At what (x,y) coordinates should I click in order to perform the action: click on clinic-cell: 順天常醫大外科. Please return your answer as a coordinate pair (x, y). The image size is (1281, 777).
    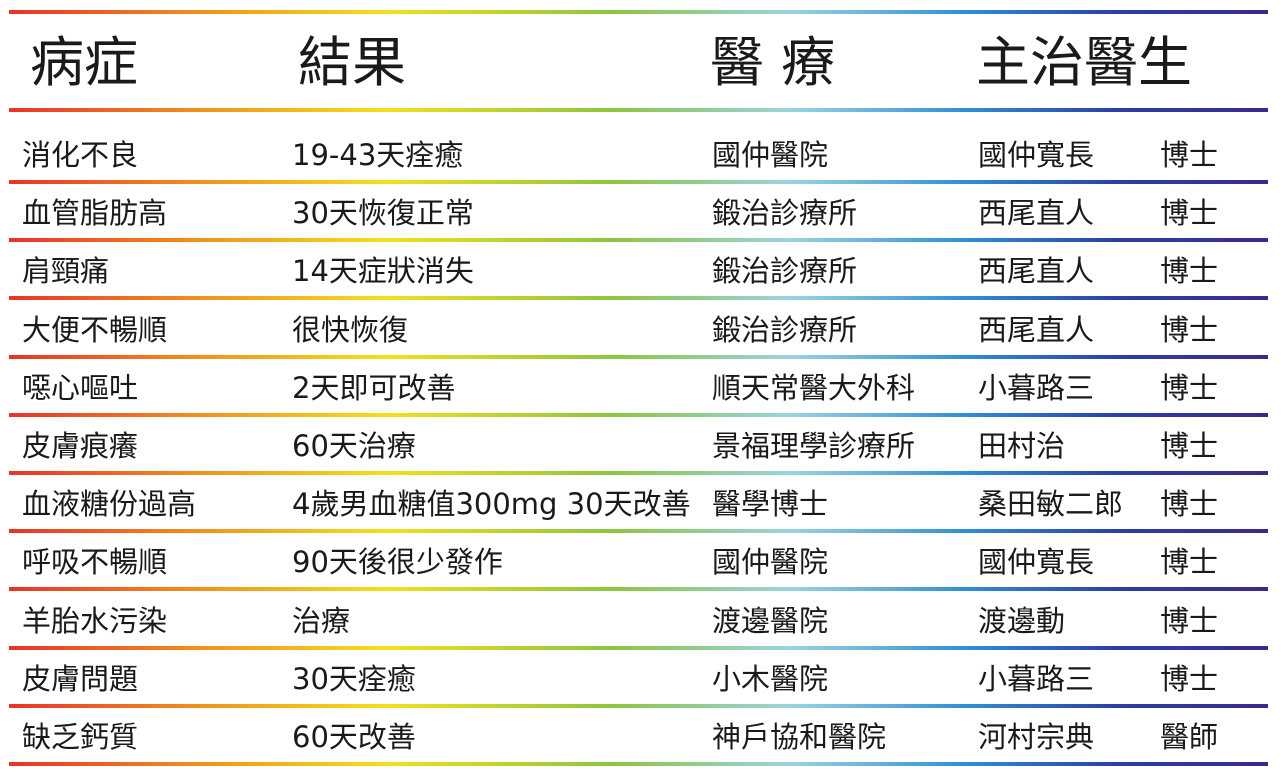
    Looking at the image, I should click on (814, 387).